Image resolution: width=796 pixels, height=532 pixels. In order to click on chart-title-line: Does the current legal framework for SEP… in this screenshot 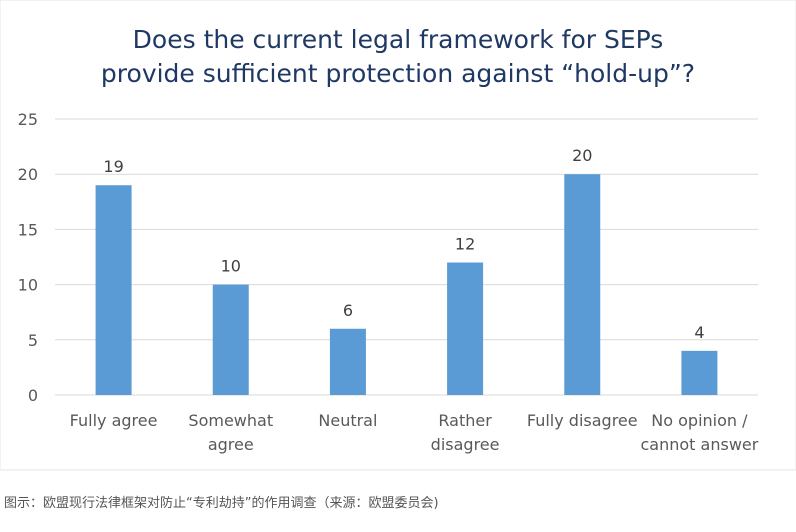, I will do `click(398, 39)`.